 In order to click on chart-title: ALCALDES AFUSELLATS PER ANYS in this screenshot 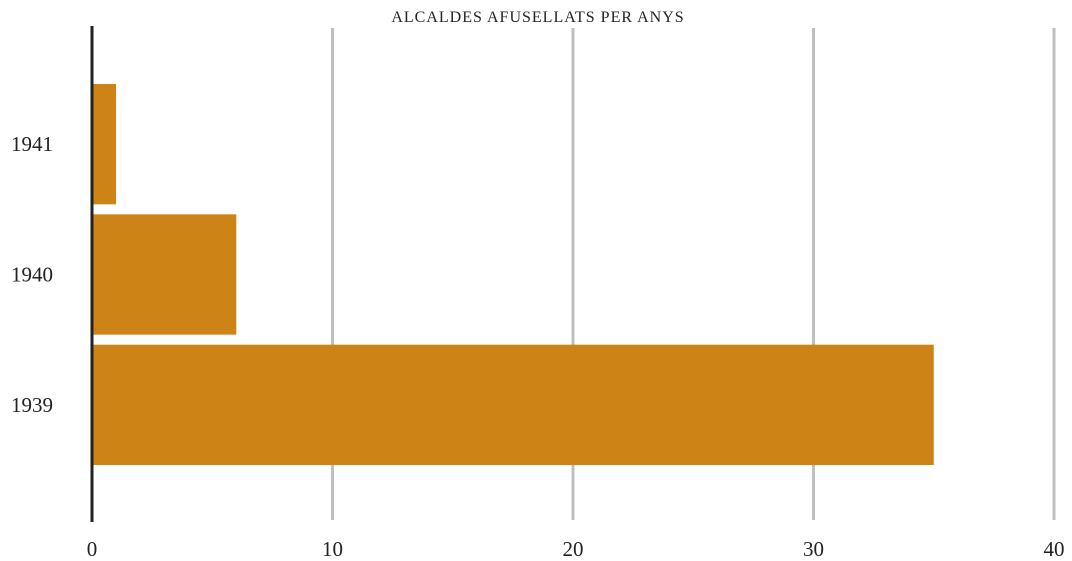, I will do `click(537, 17)`.